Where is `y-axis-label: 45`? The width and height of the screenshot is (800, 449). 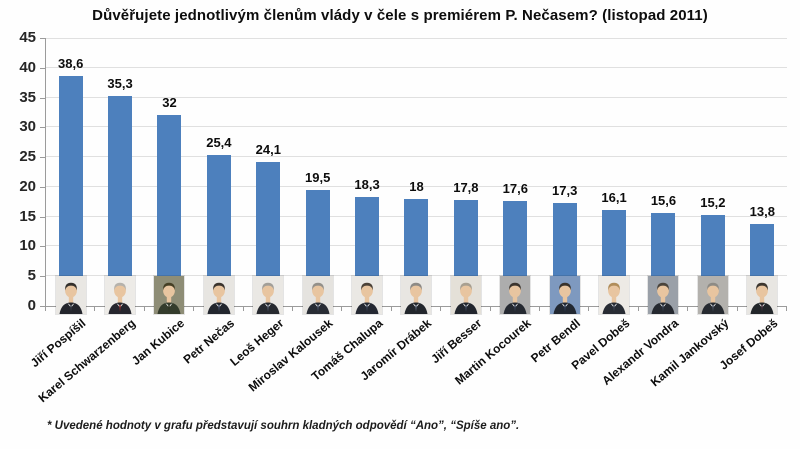
y-axis-label: 45 is located at coordinates (27, 37).